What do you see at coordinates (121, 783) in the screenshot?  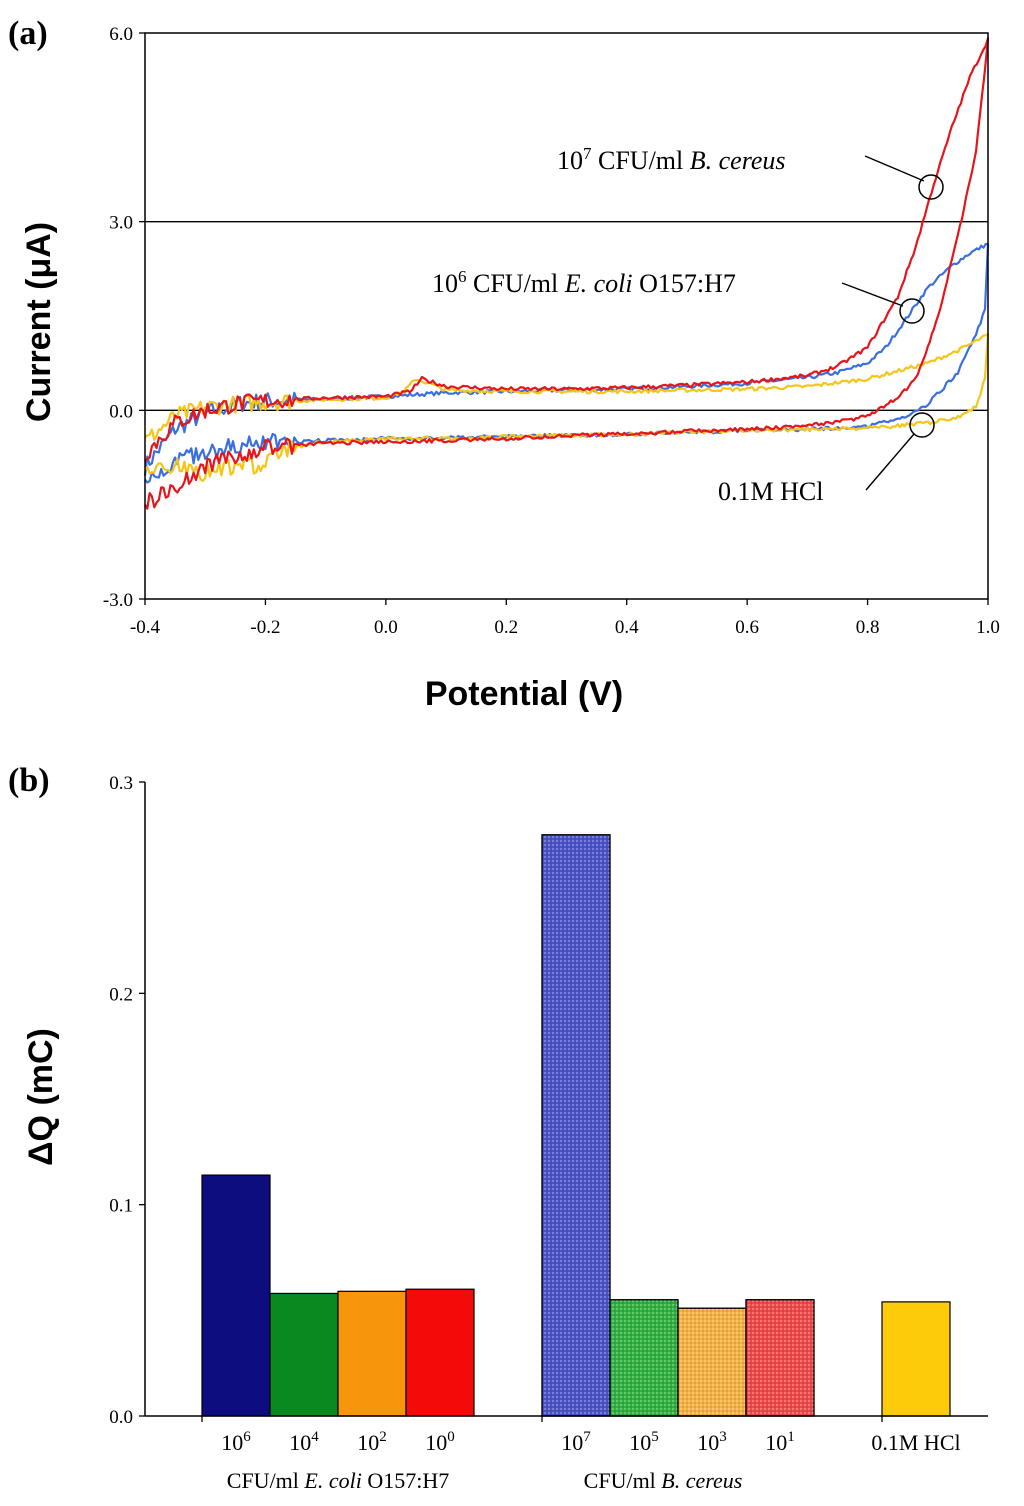 I see `panel-b-y-tick-label: 0.3` at bounding box center [121, 783].